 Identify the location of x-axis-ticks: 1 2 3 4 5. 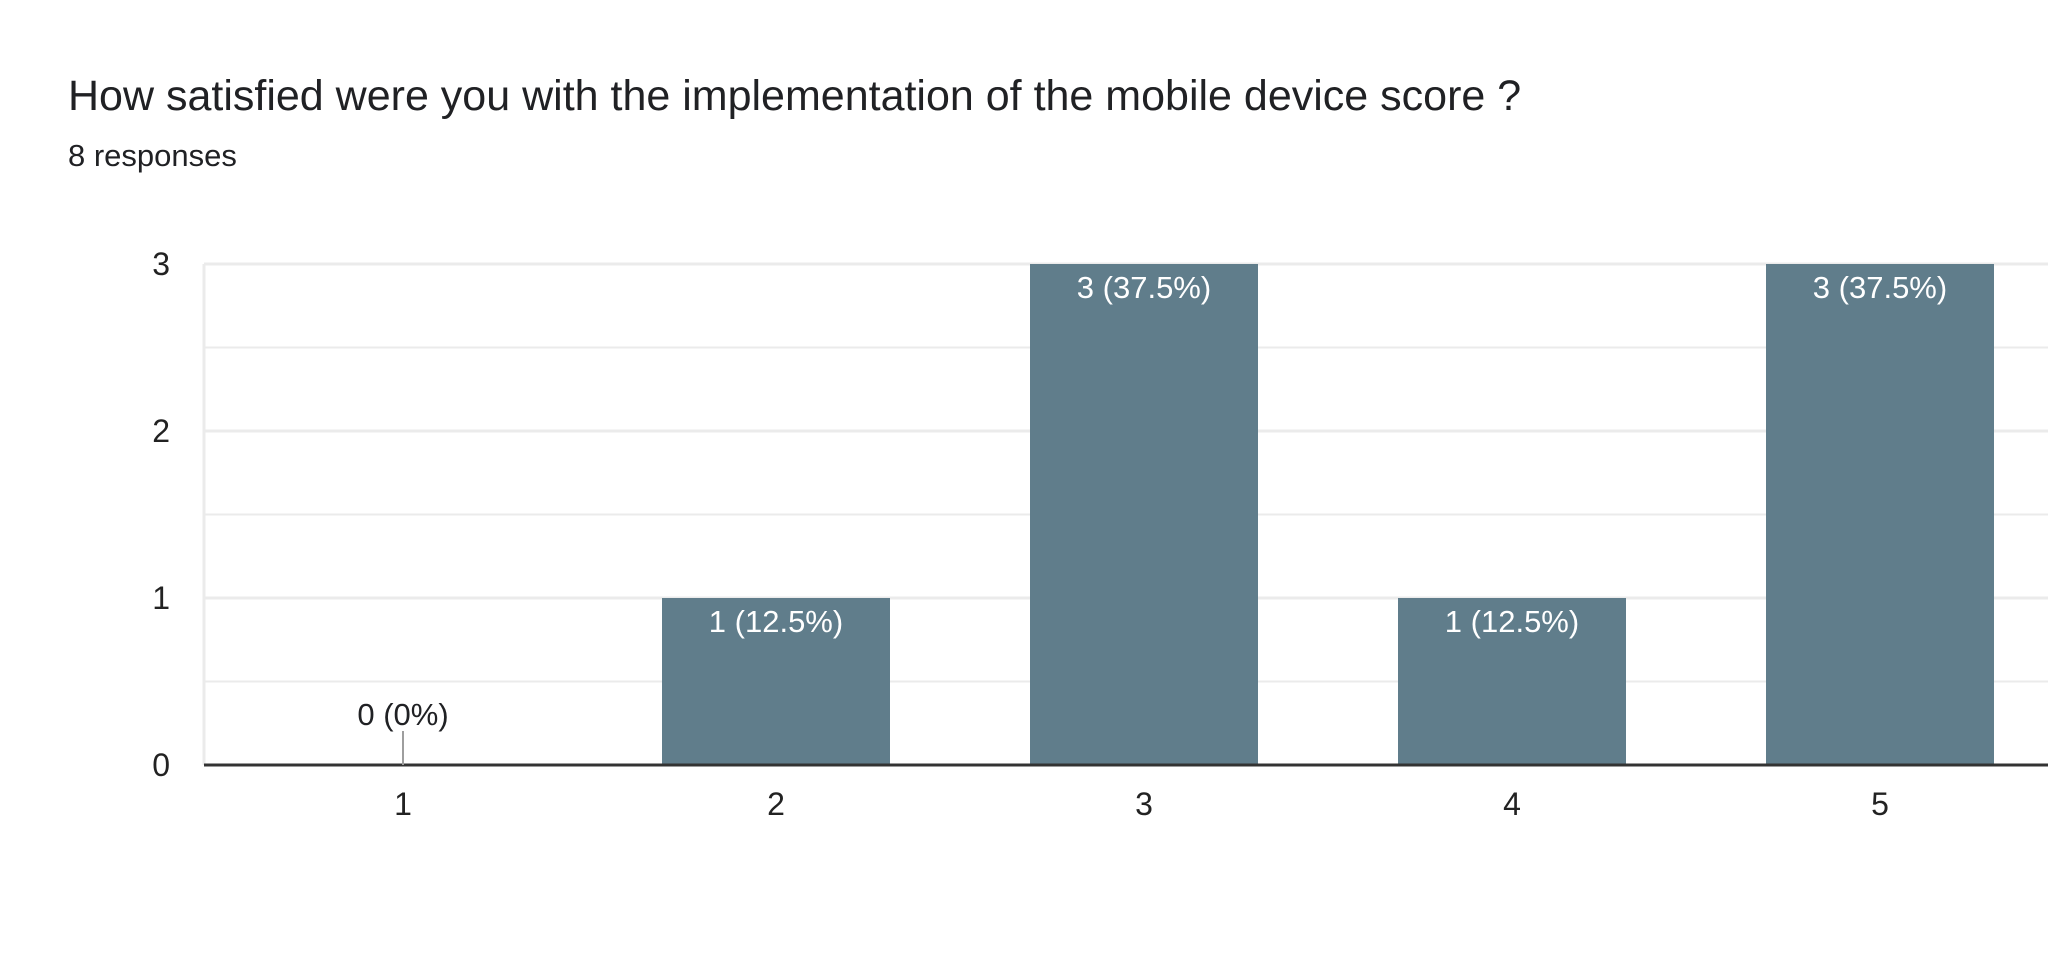
(1141, 804).